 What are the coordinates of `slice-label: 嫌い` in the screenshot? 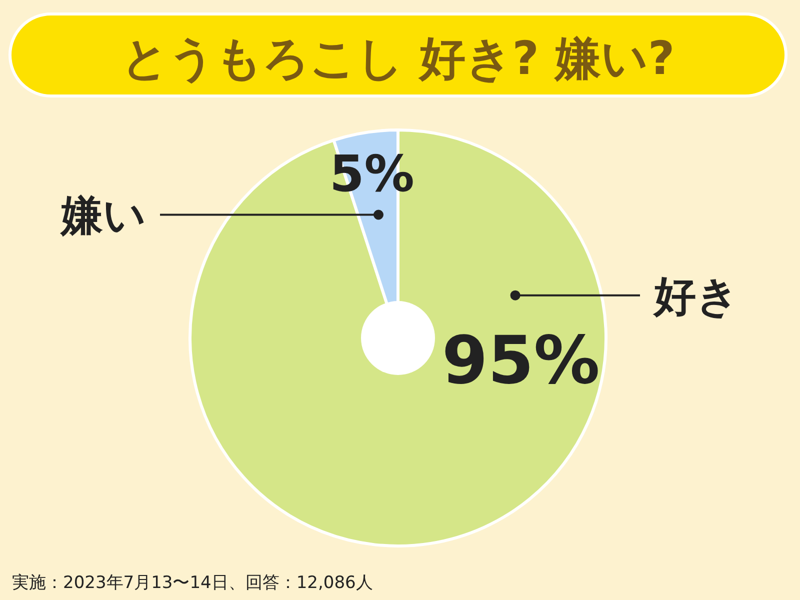 It's located at (102, 215).